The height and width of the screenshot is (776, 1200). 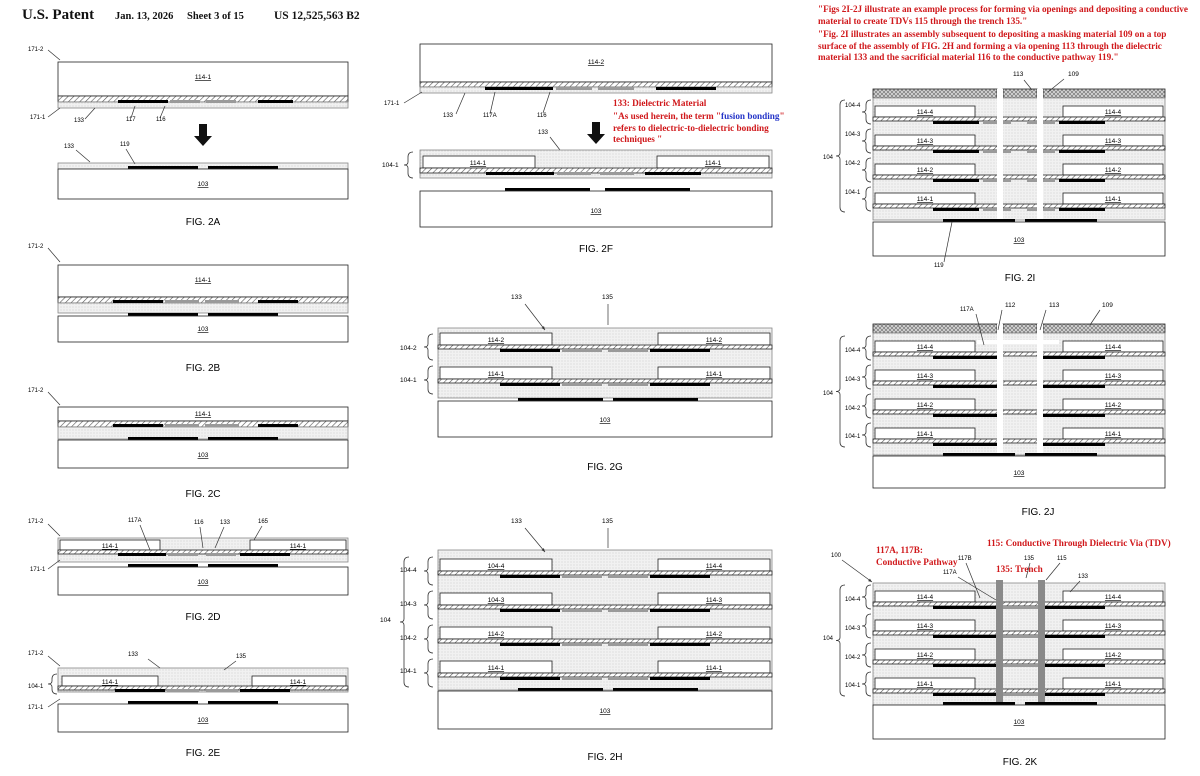 What do you see at coordinates (925, 597) in the screenshot?
I see `ref-label: 114-4` at bounding box center [925, 597].